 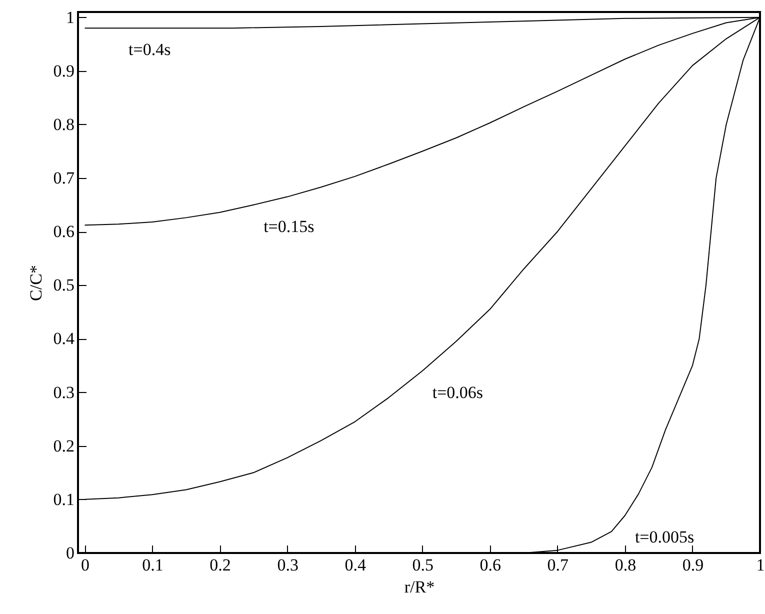 What do you see at coordinates (289, 226) in the screenshot?
I see `annotation: t=0.15s` at bounding box center [289, 226].